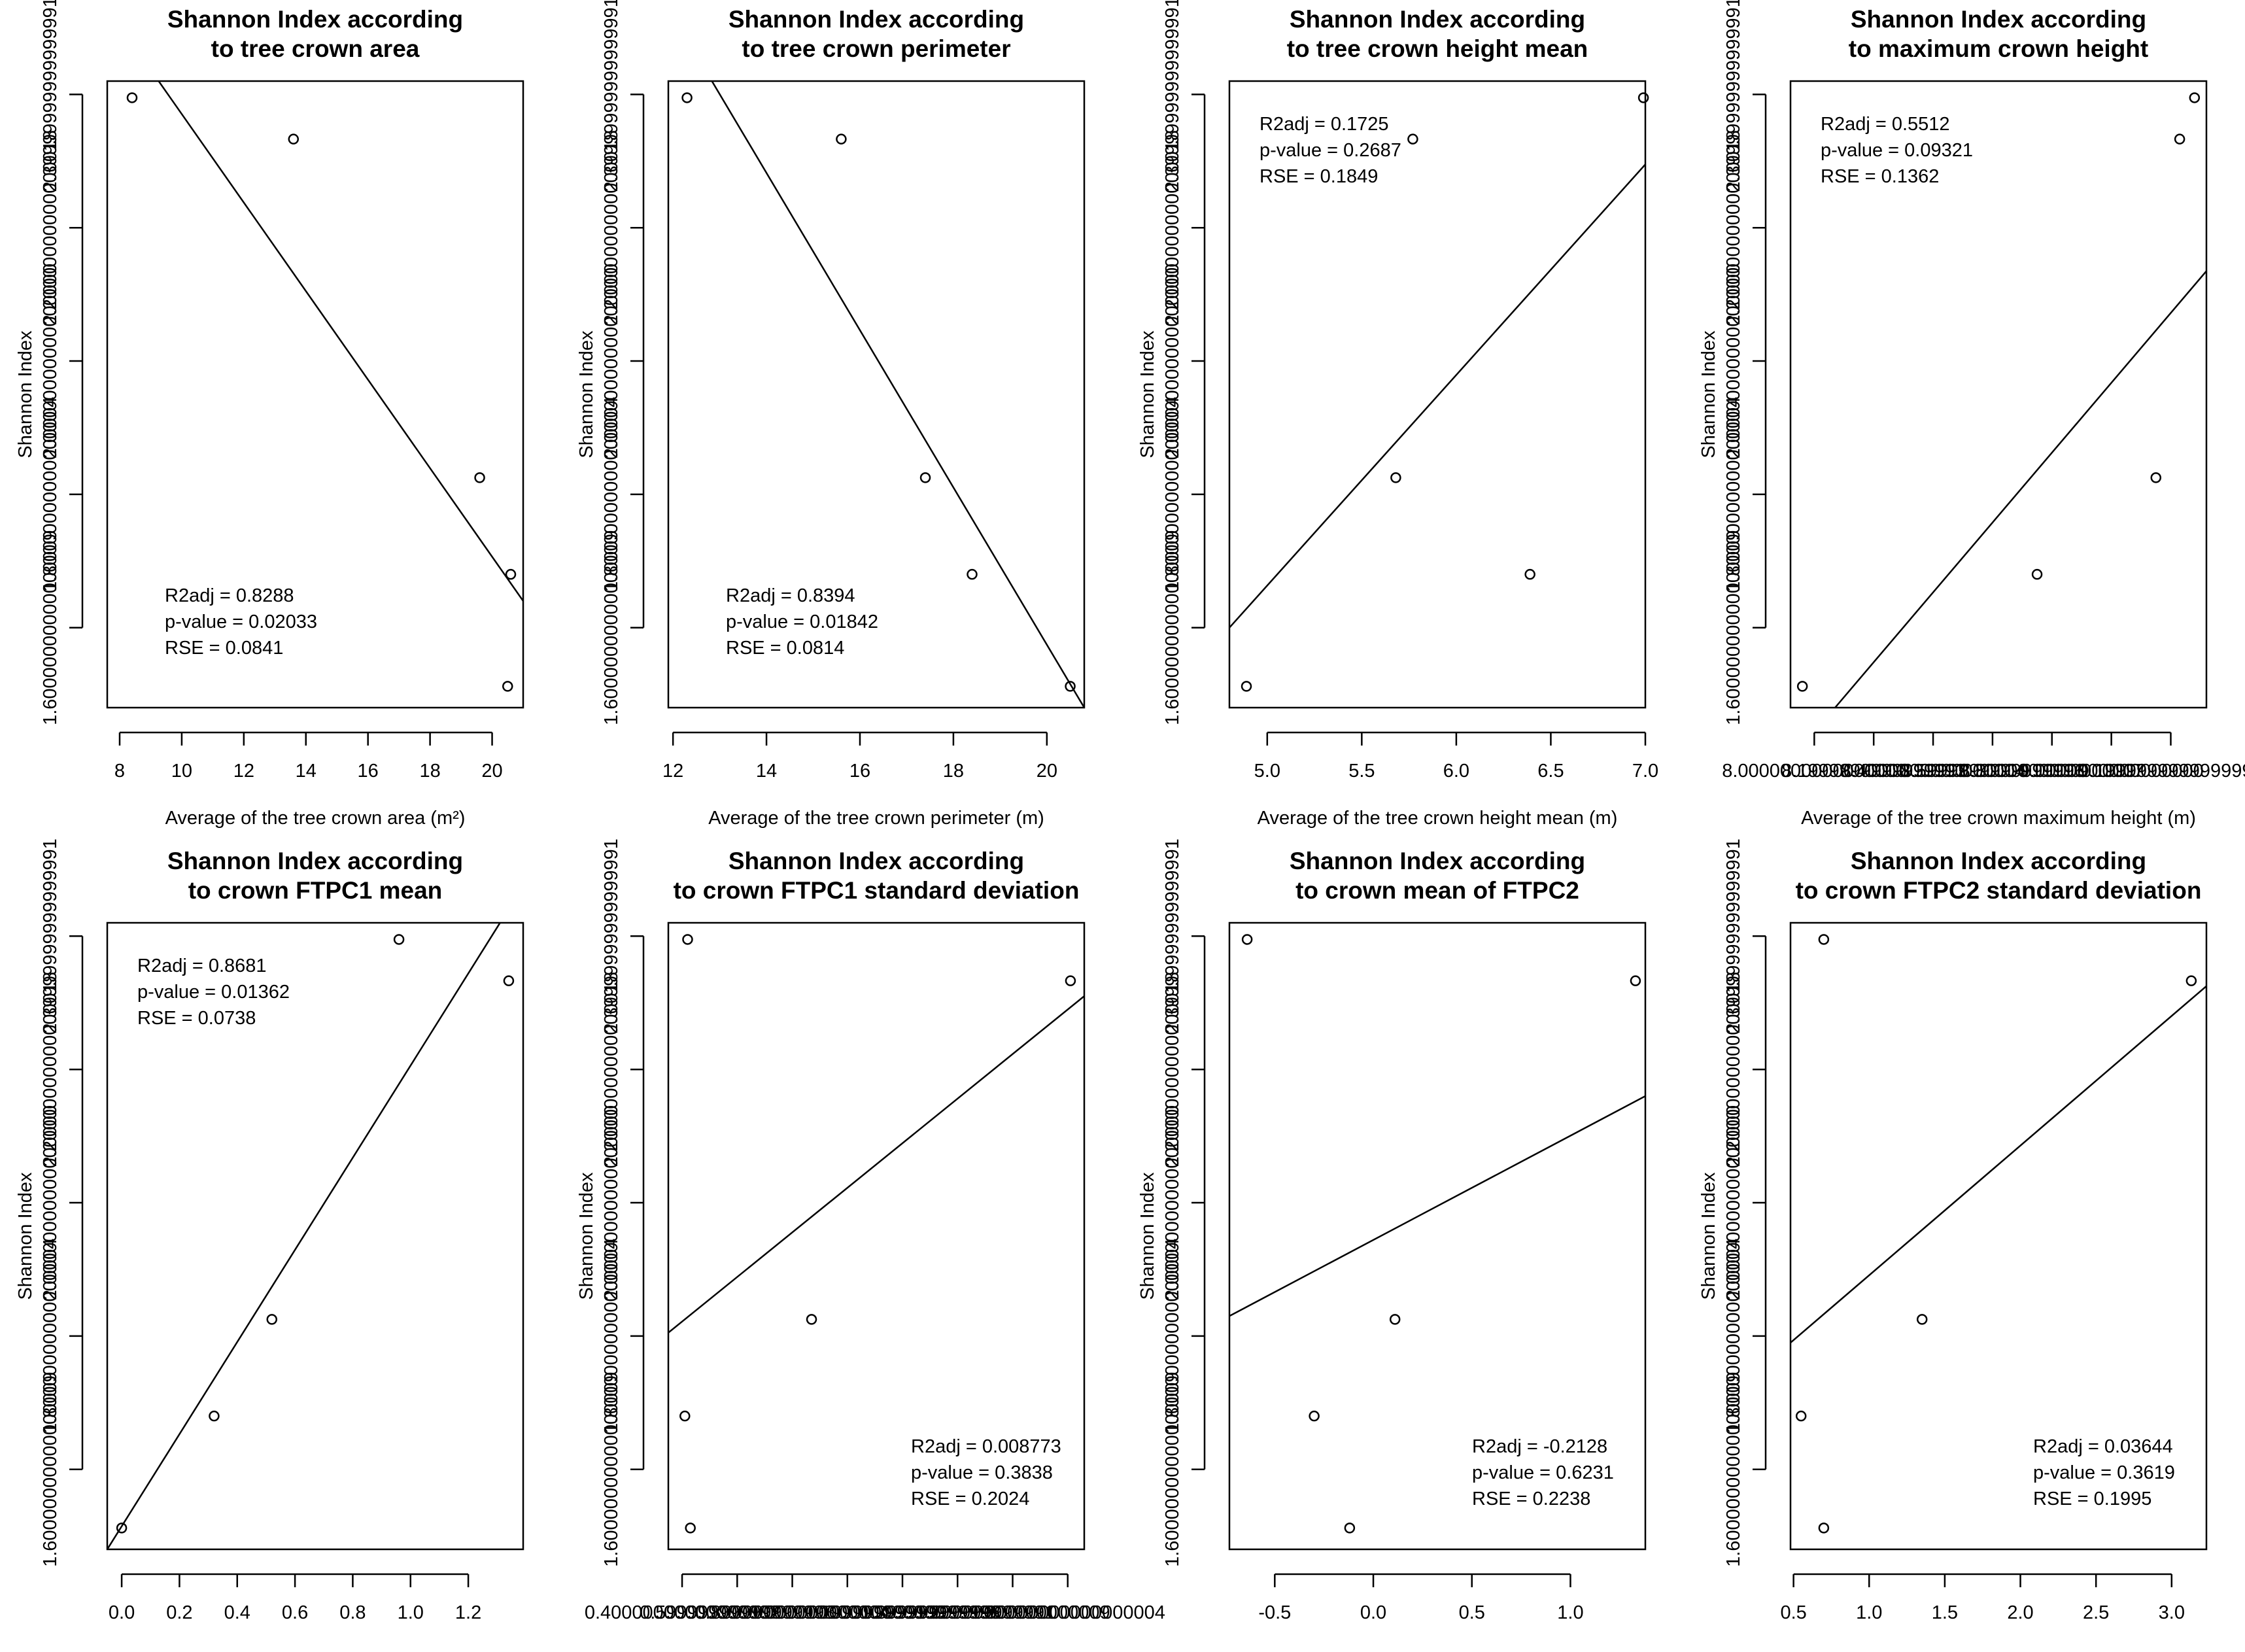 The image size is (2245, 1652). Describe the element at coordinates (876, 819) in the screenshot. I see `x-axis-label: Average of the tree crown perimeter (m)` at that location.